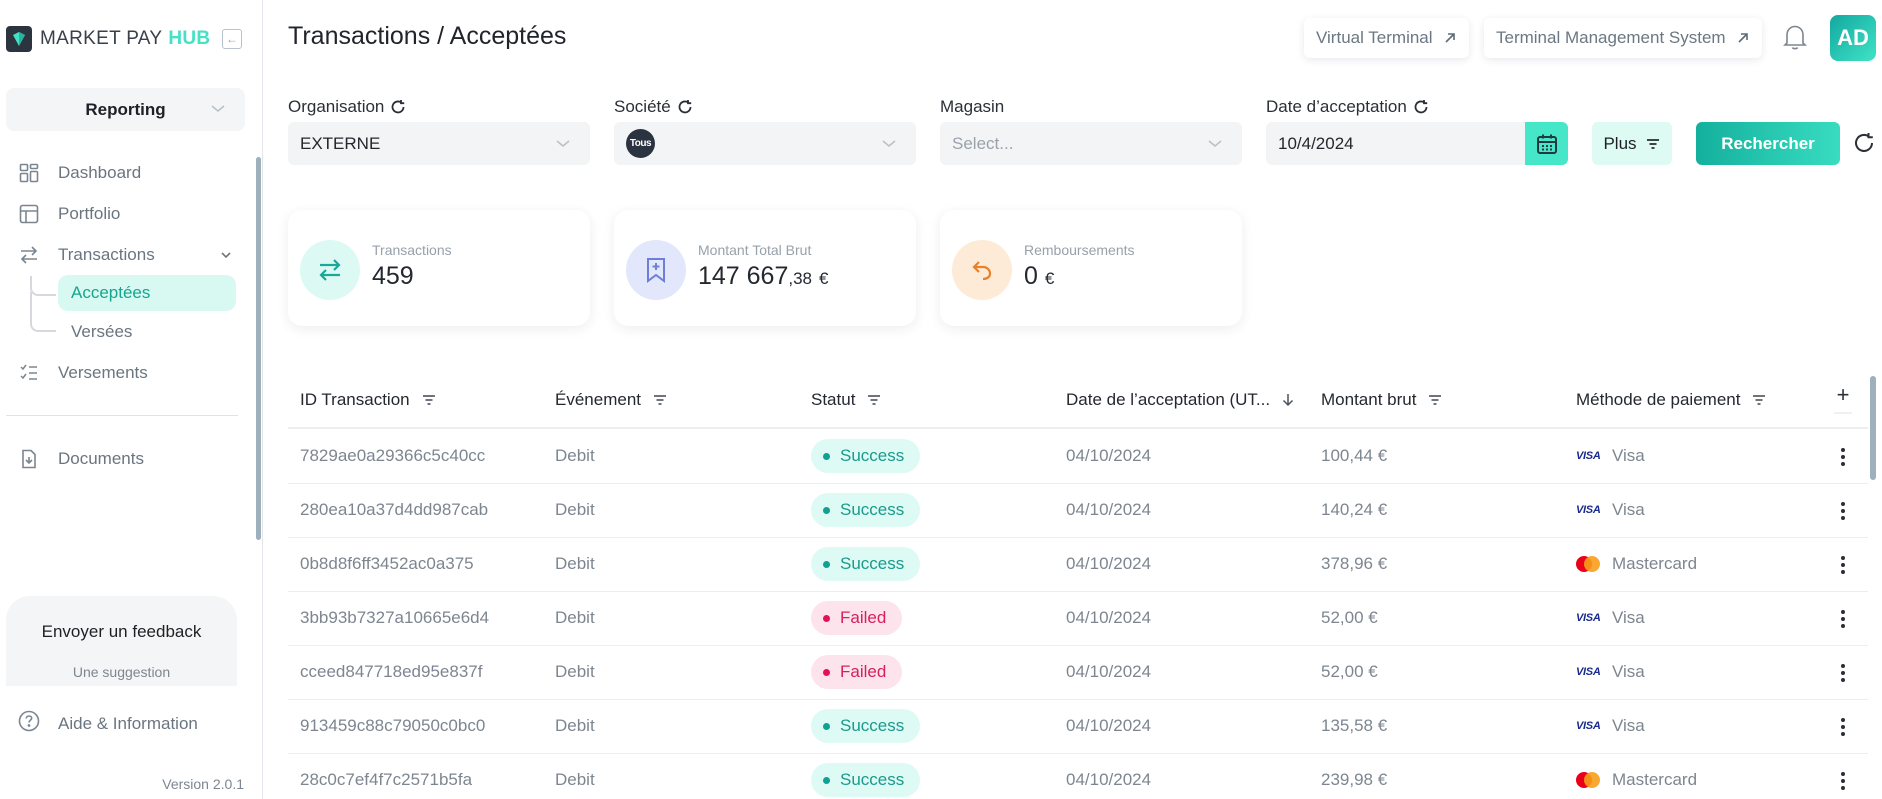 The height and width of the screenshot is (799, 1882). I want to click on collapse-sidebar-button: ←, so click(232, 39).